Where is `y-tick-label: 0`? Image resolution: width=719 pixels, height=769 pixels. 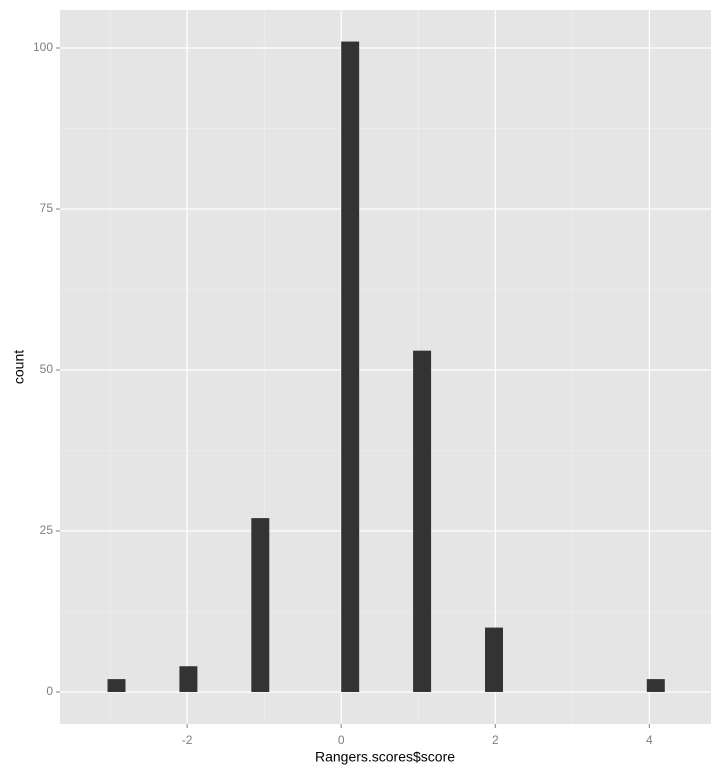
y-tick-label: 0 is located at coordinates (49, 691).